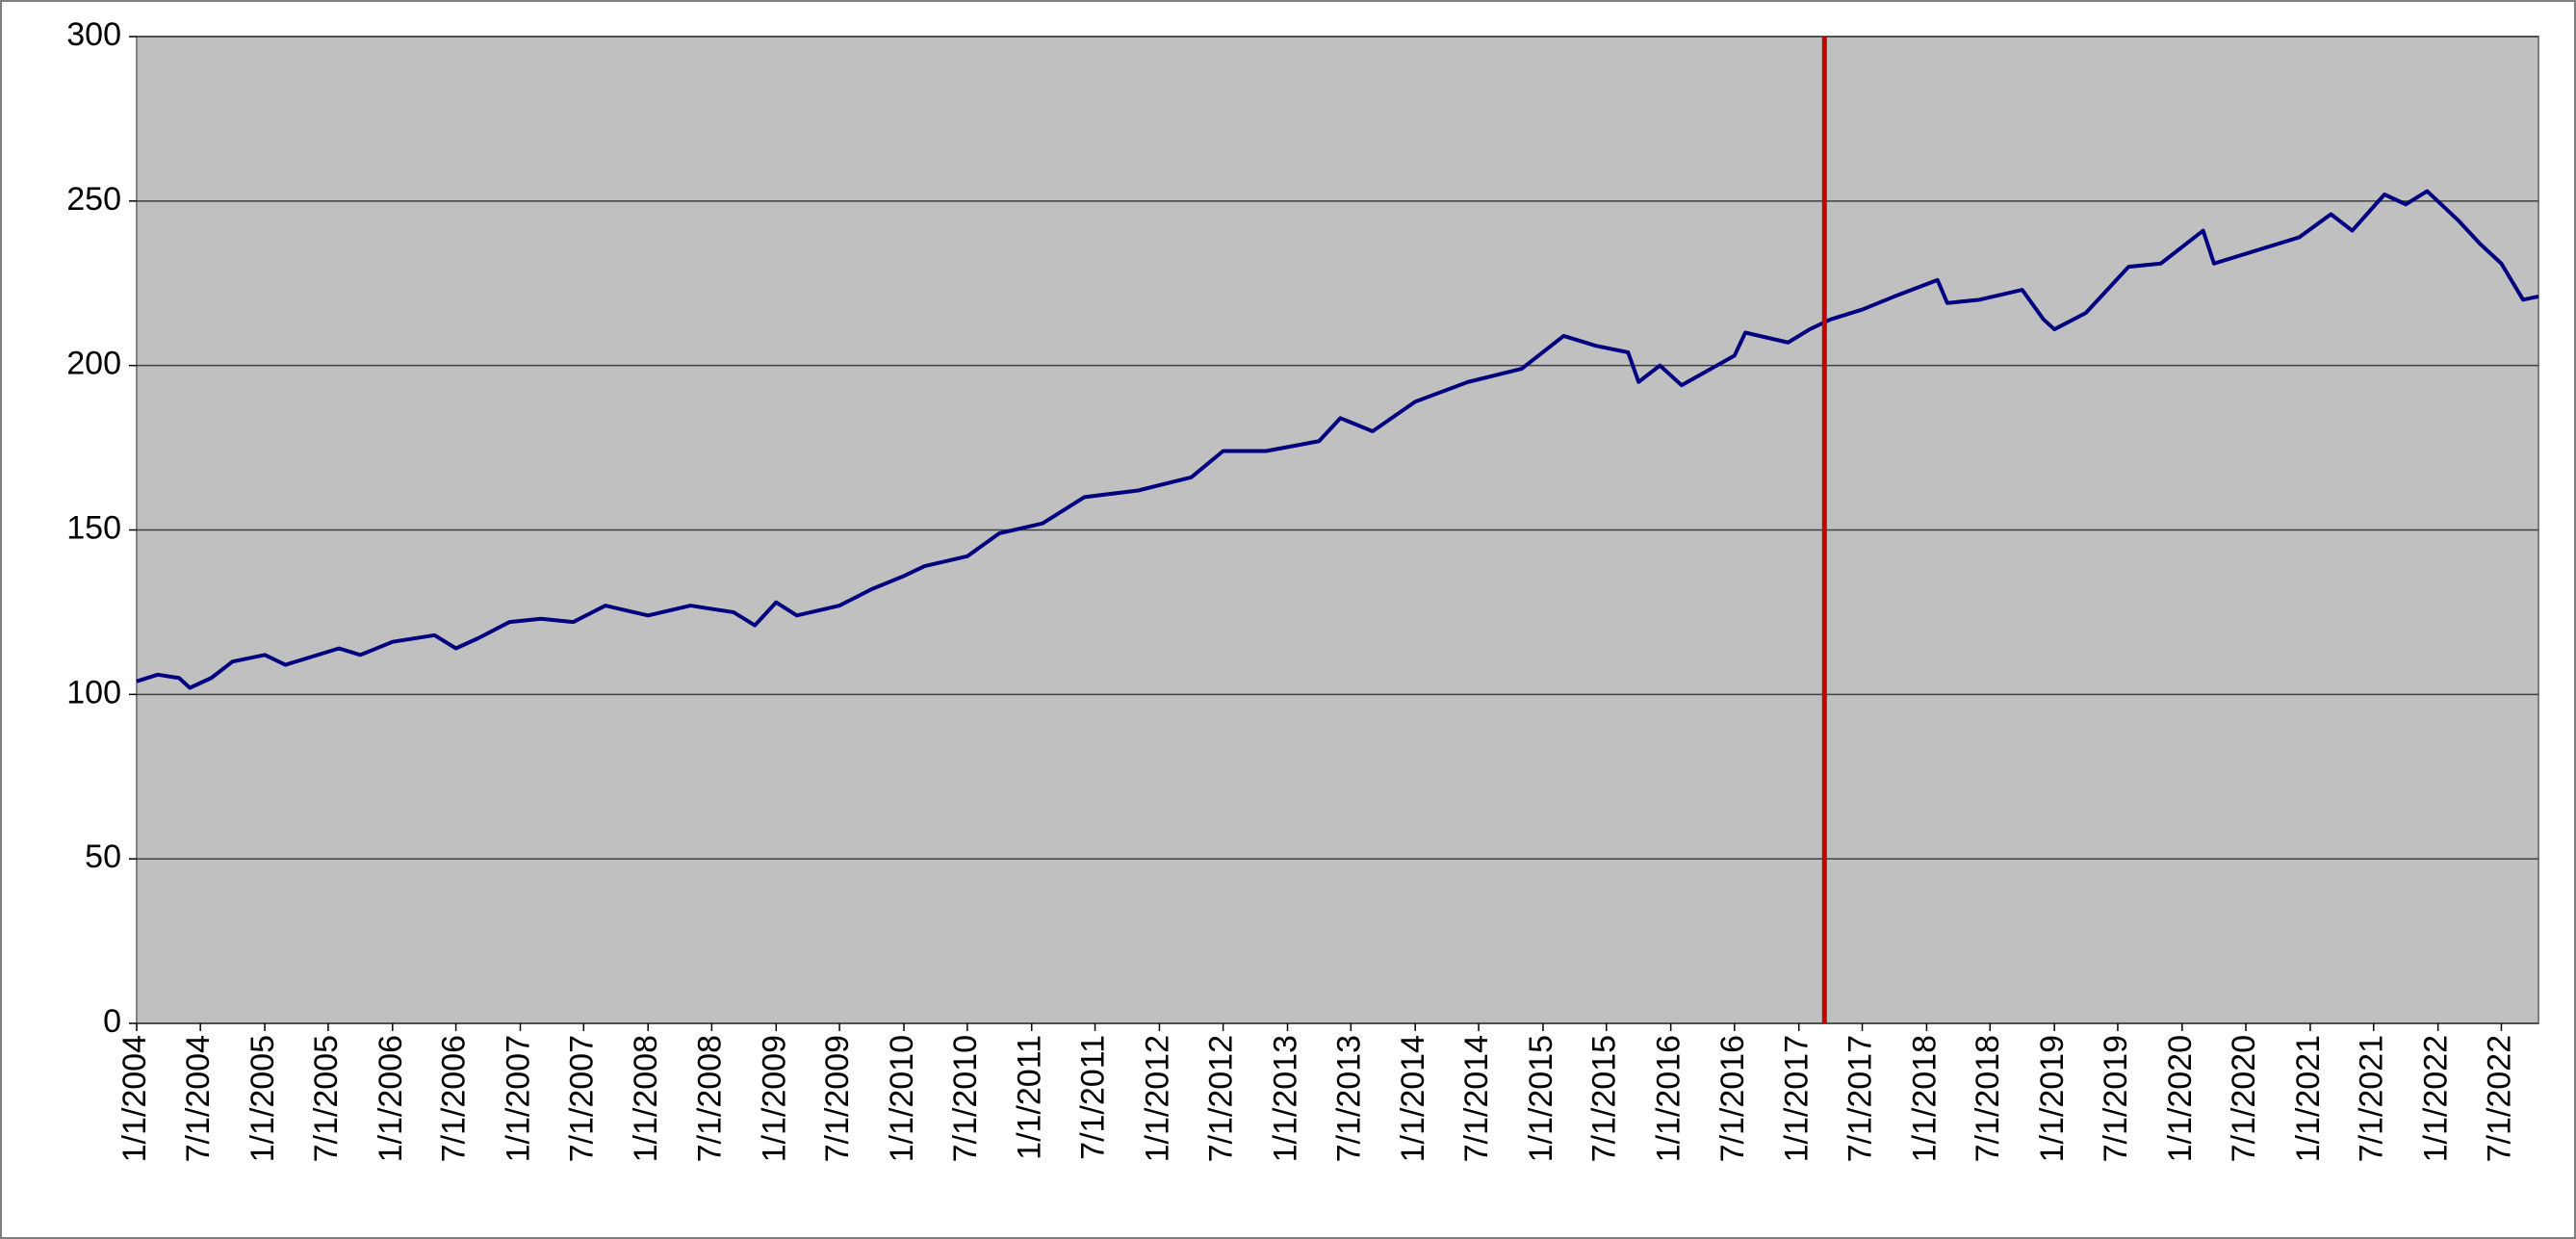  Describe the element at coordinates (1669, 1098) in the screenshot. I see `x-tick-label: 1/1/2016` at that location.